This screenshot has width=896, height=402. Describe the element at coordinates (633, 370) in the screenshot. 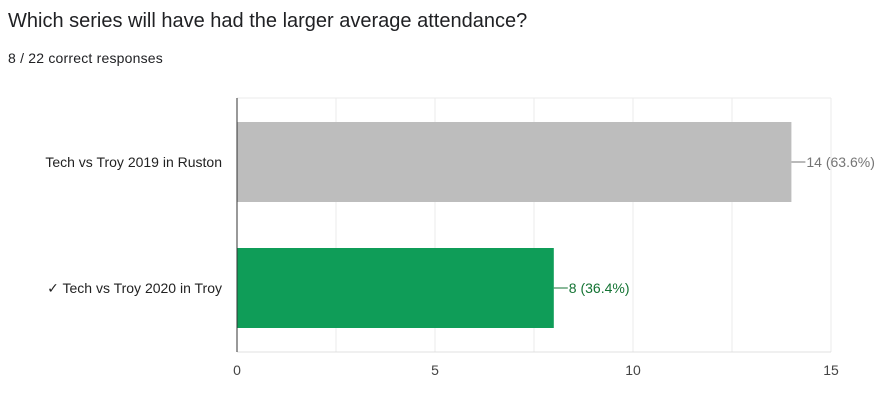

I see `x-tick-label: 10` at that location.